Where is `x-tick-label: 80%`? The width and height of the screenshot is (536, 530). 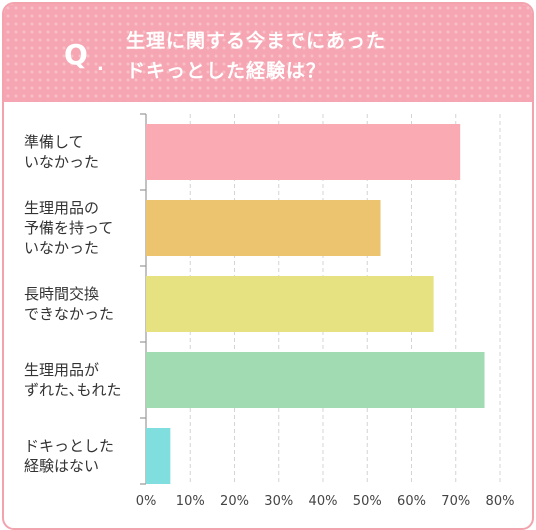
x-tick-label: 80% is located at coordinates (500, 501).